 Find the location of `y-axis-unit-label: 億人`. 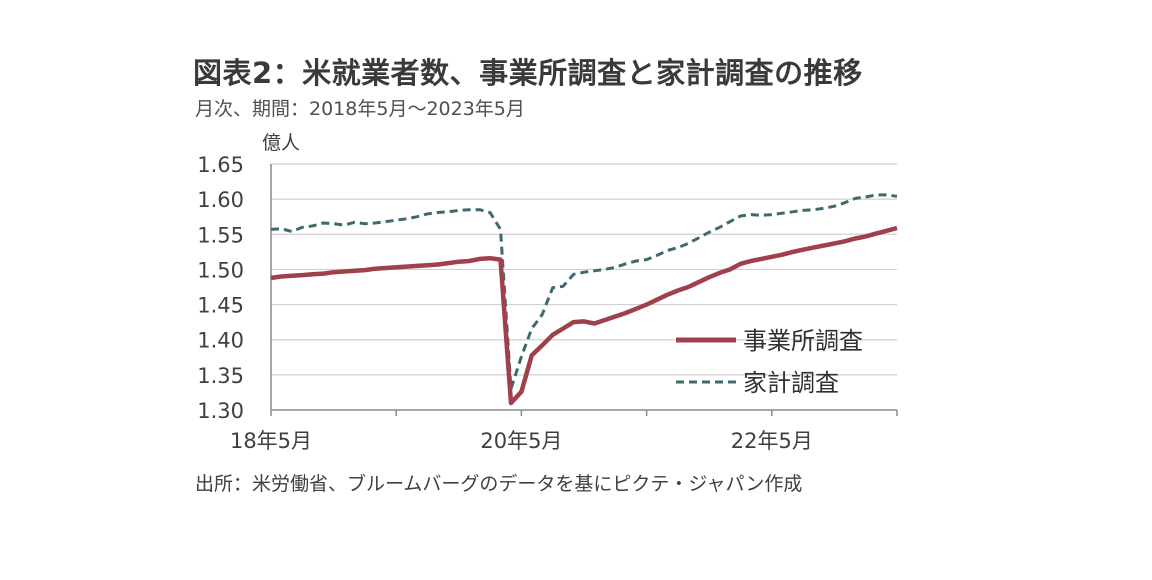

y-axis-unit-label: 億人 is located at coordinates (281, 143).